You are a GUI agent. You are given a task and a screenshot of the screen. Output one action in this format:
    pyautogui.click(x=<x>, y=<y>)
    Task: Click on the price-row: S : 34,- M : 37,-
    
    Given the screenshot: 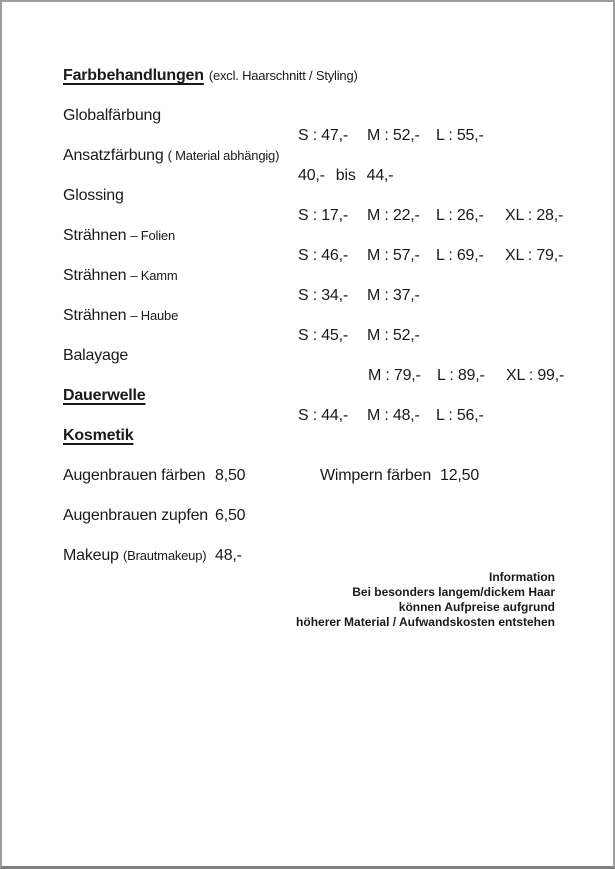 What is the action you would take?
    pyautogui.click(x=338, y=296)
    